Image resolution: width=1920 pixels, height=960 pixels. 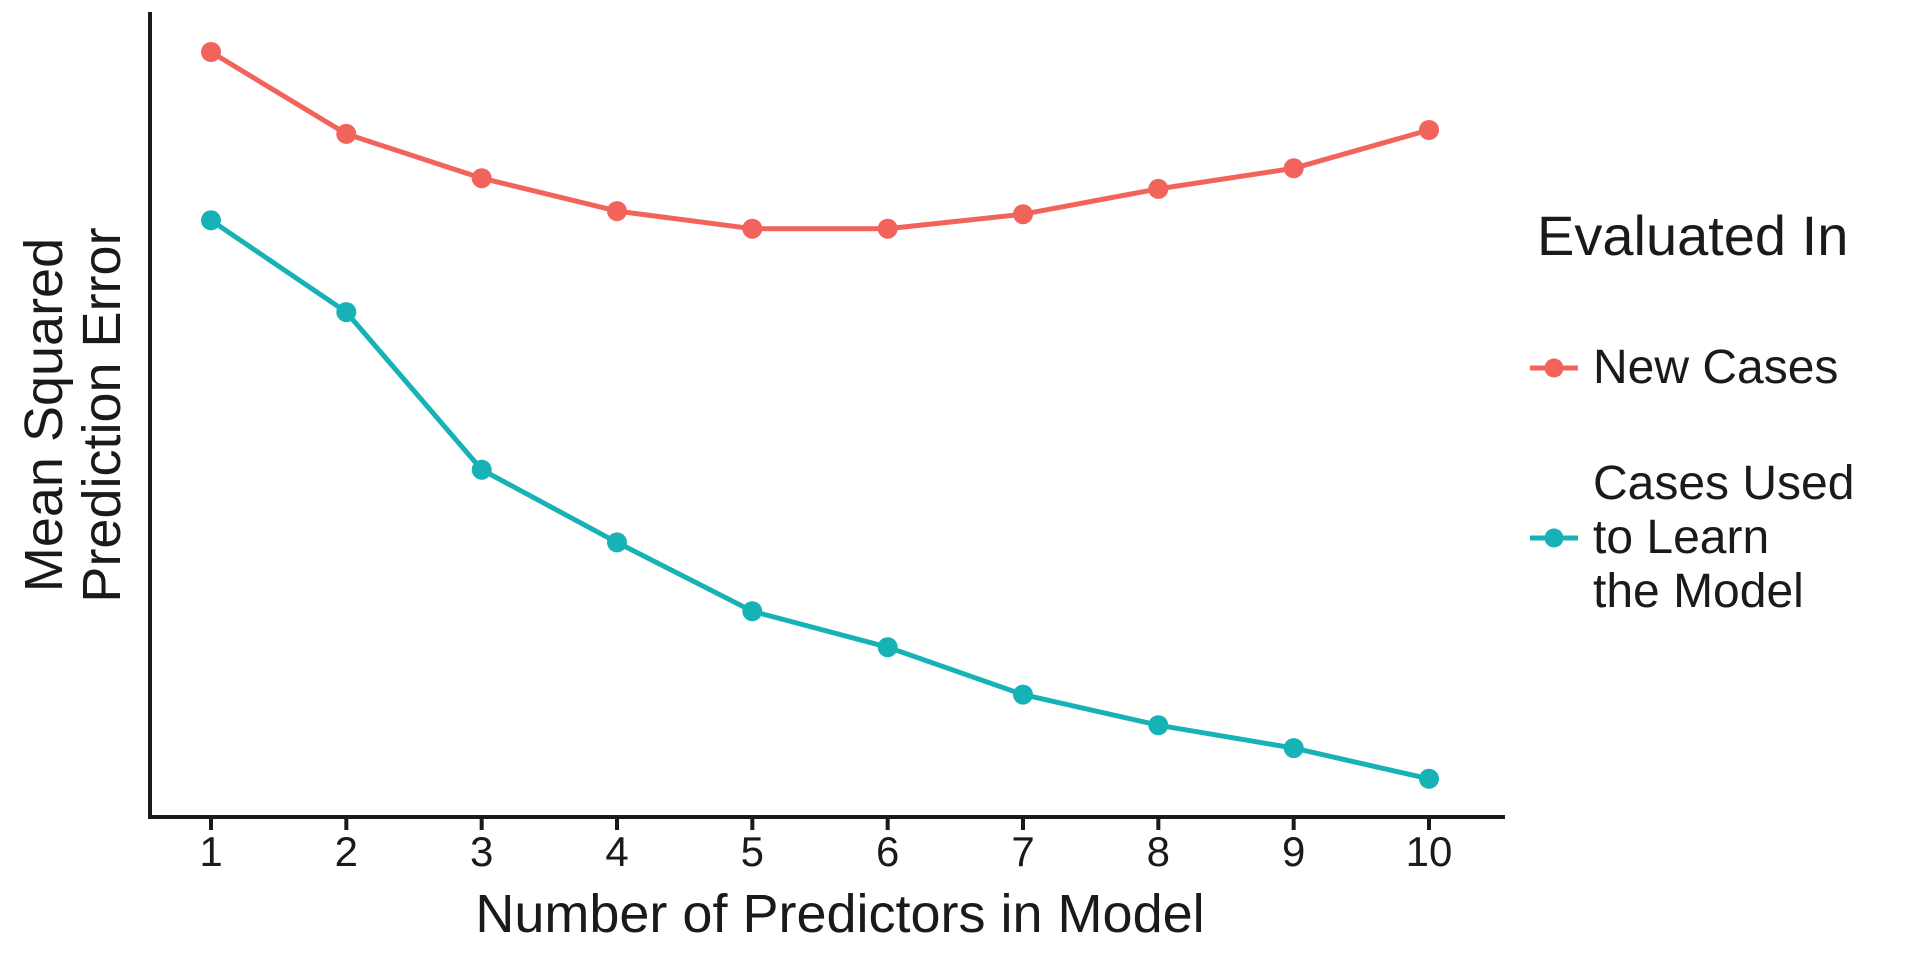 I want to click on x-tick-label: 5, so click(x=752, y=851).